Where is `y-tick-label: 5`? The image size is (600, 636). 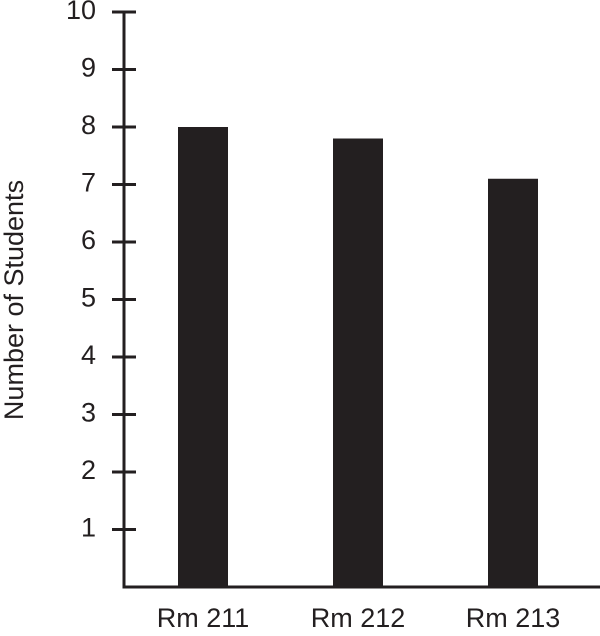 y-tick-label: 5 is located at coordinates (88, 298).